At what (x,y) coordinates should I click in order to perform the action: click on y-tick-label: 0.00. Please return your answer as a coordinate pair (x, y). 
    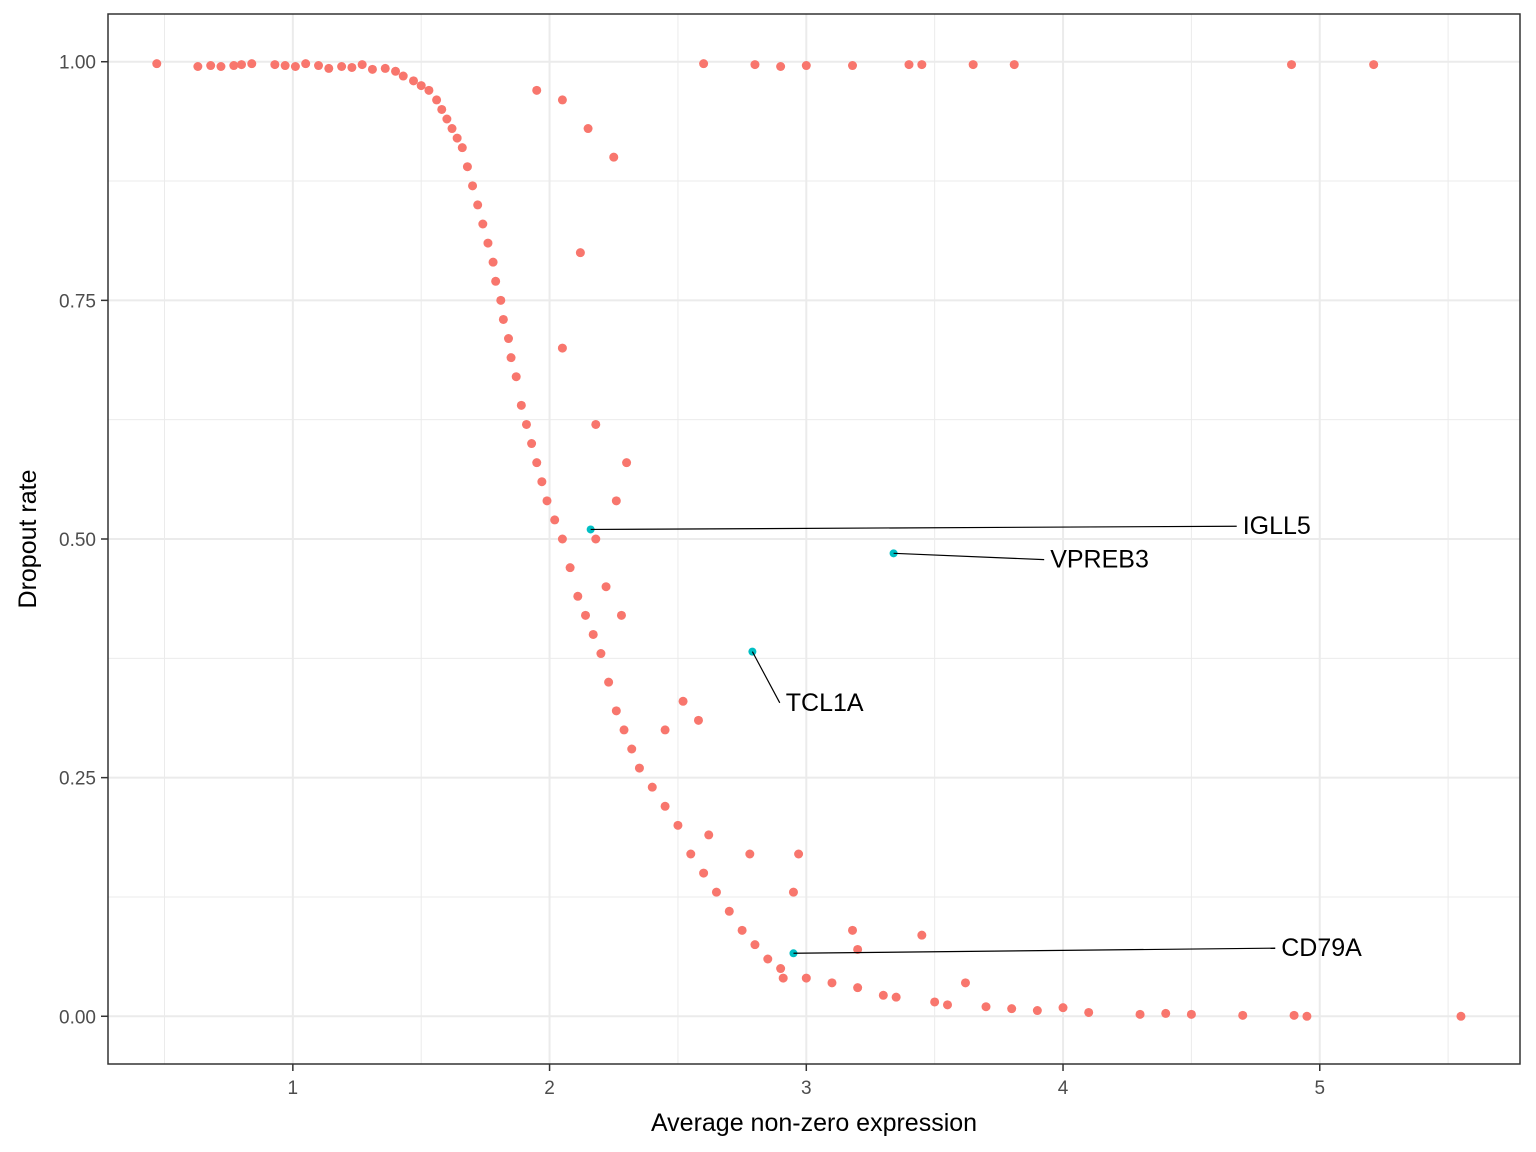
    Looking at the image, I should click on (77, 1017).